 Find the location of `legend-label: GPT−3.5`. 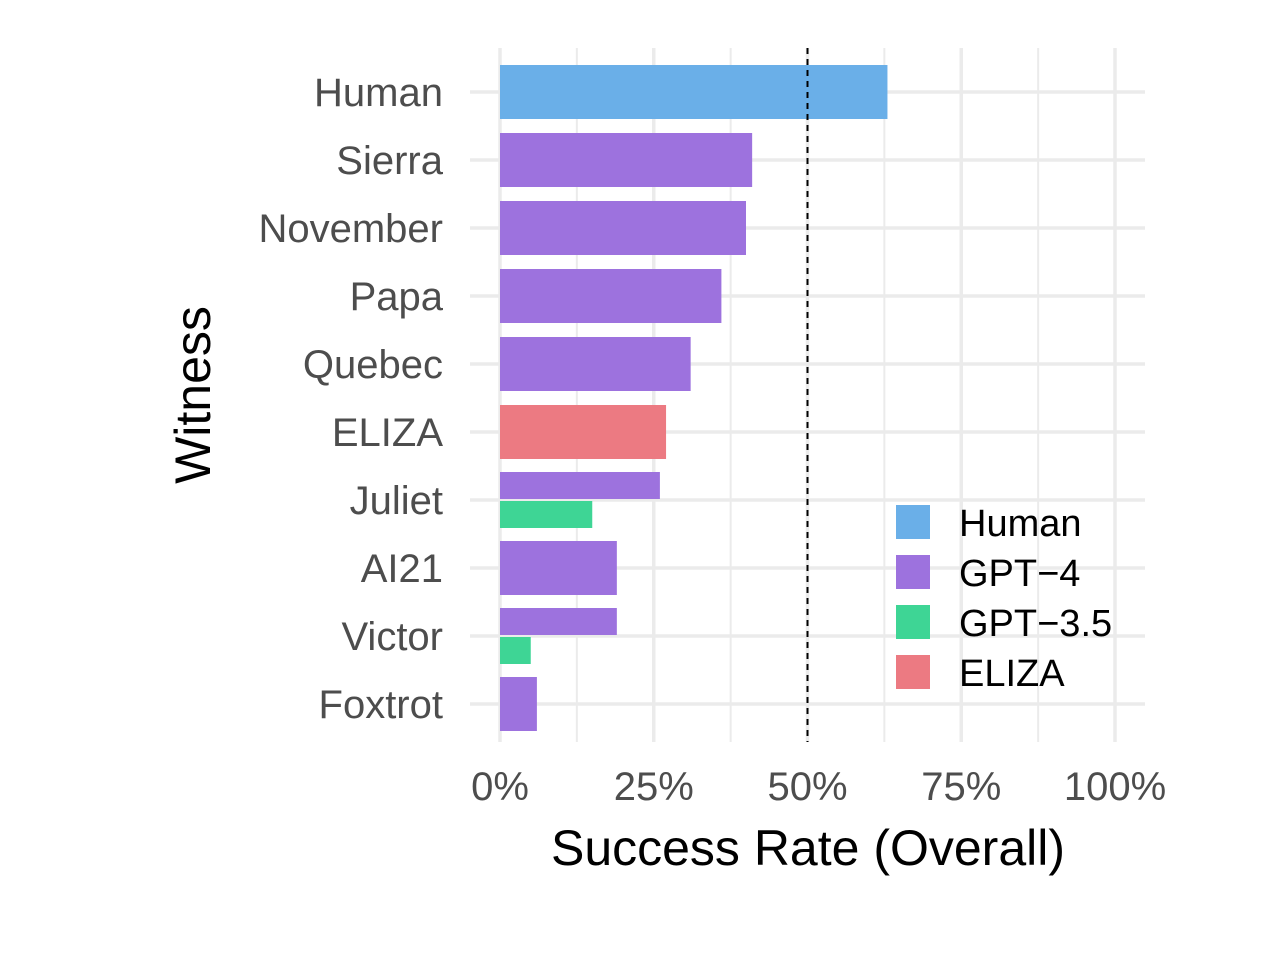

legend-label: GPT−3.5 is located at coordinates (1035, 624).